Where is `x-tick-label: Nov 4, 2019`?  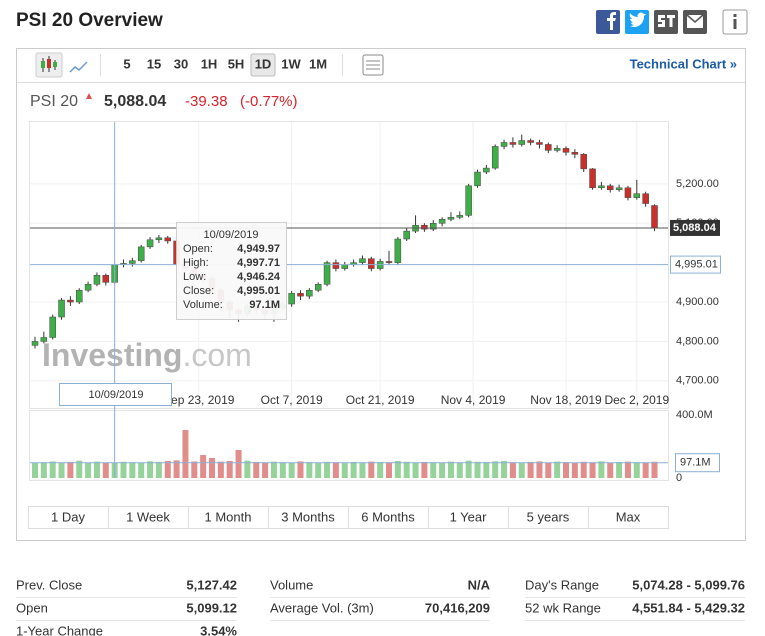
x-tick-label: Nov 4, 2019 is located at coordinates (473, 400).